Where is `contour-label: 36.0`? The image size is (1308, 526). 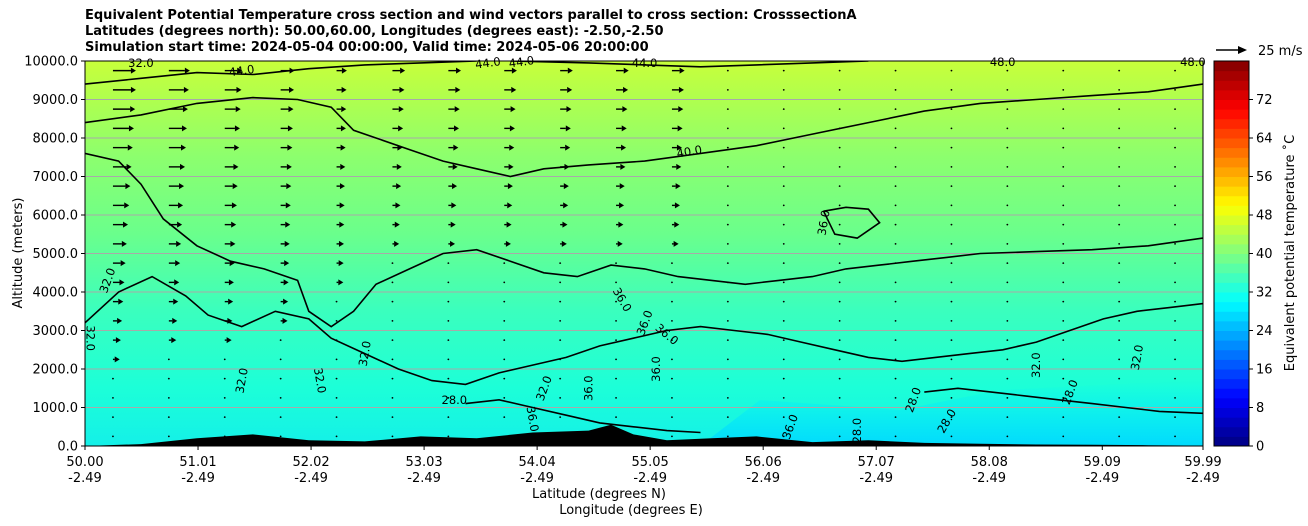
contour-label: 36.0 is located at coordinates (589, 388).